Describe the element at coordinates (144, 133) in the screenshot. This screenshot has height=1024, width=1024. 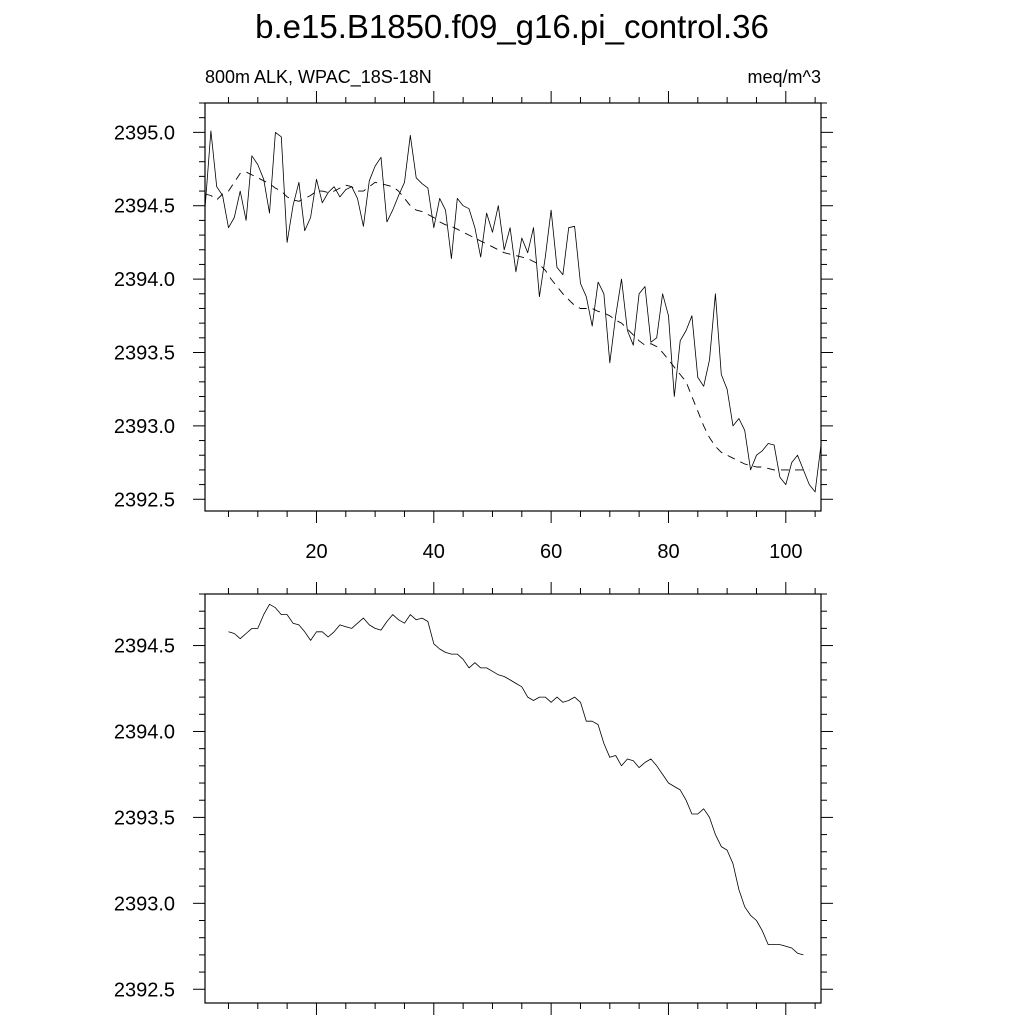
I see `y-tick-label: 2395.0` at that location.